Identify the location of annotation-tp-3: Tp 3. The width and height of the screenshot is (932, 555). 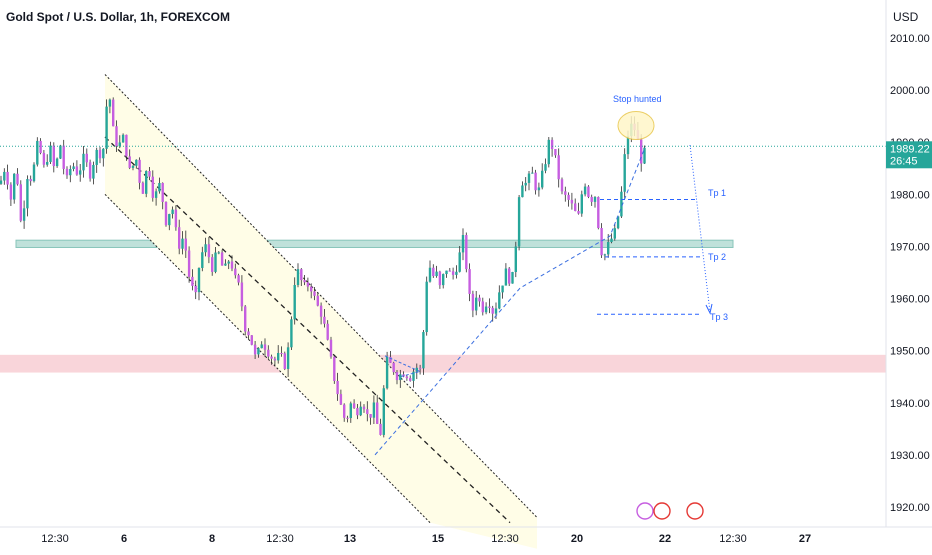
(719, 317).